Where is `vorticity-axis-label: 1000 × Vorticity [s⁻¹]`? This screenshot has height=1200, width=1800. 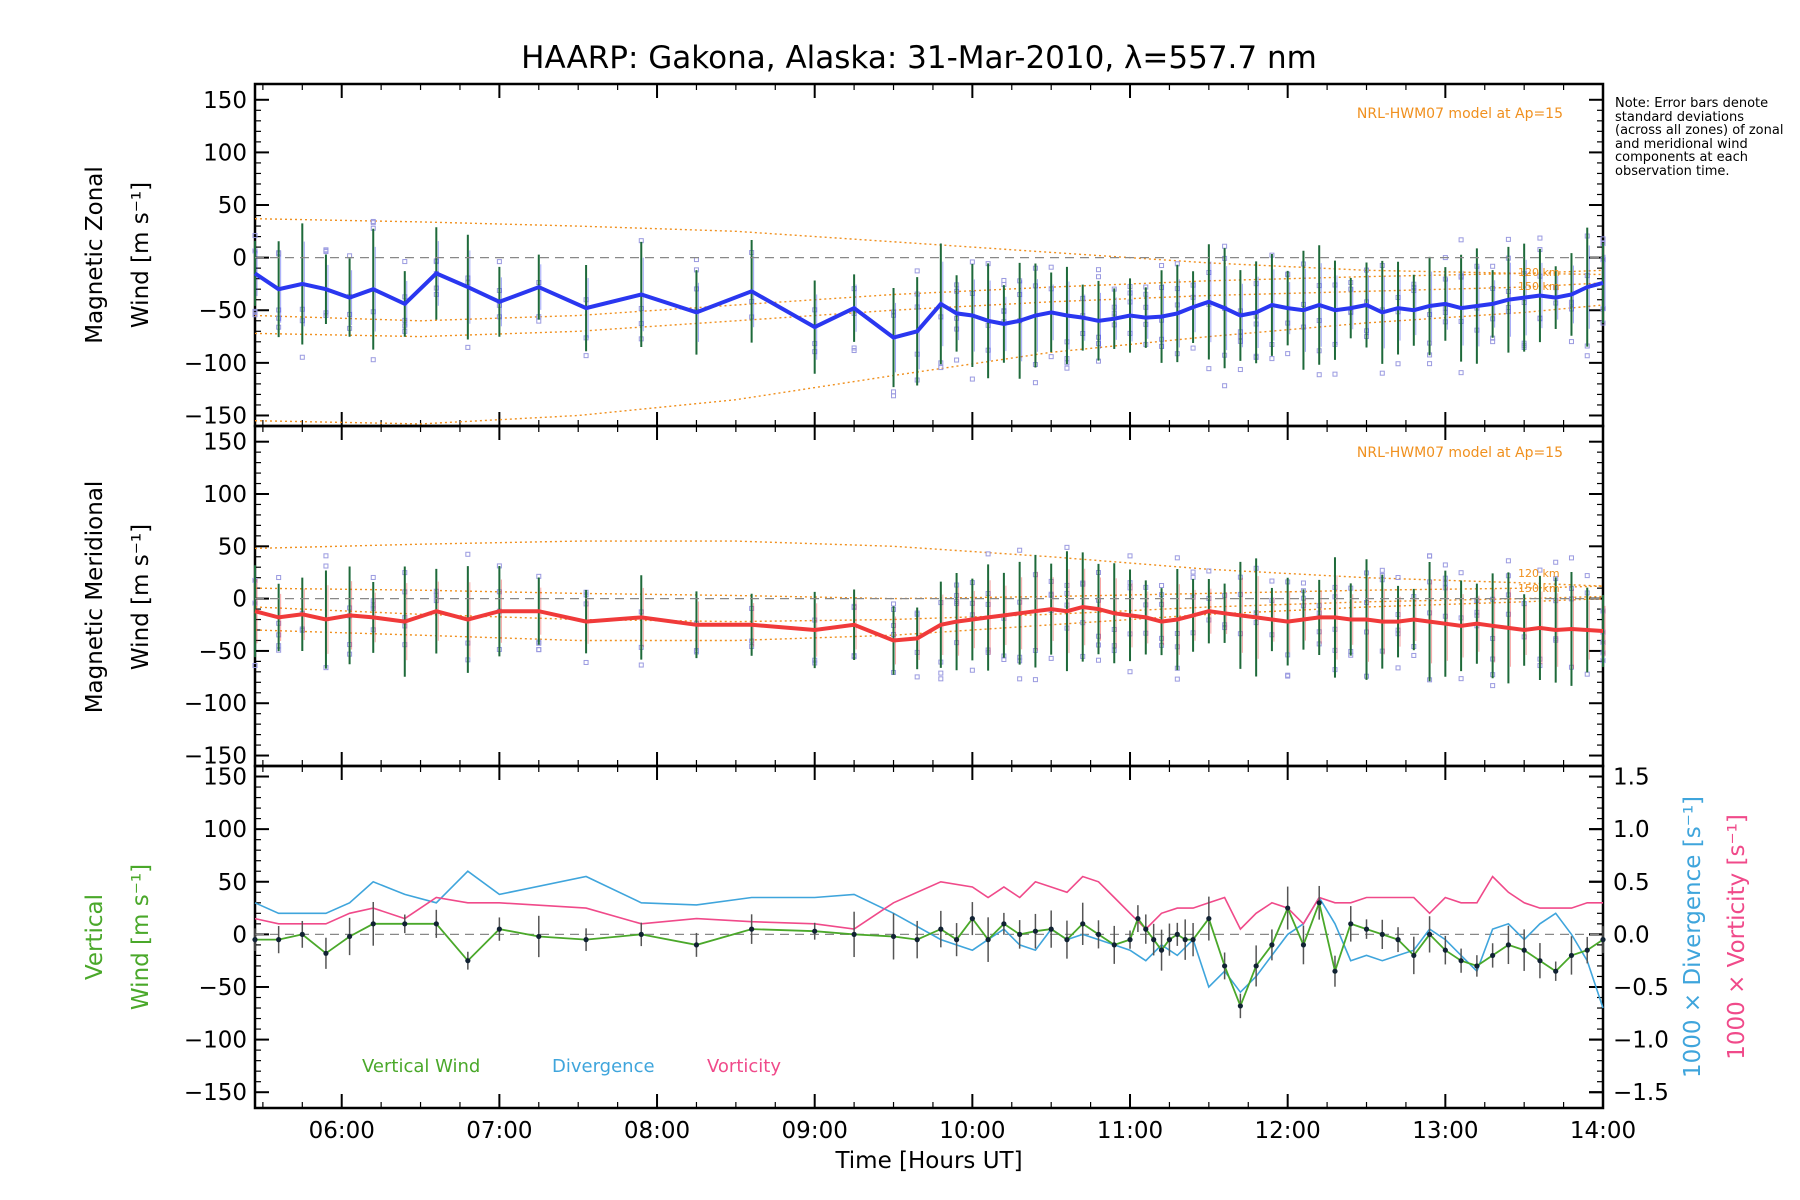
vorticity-axis-label: 1000 × Vorticity [s⁻¹] is located at coordinates (1737, 937).